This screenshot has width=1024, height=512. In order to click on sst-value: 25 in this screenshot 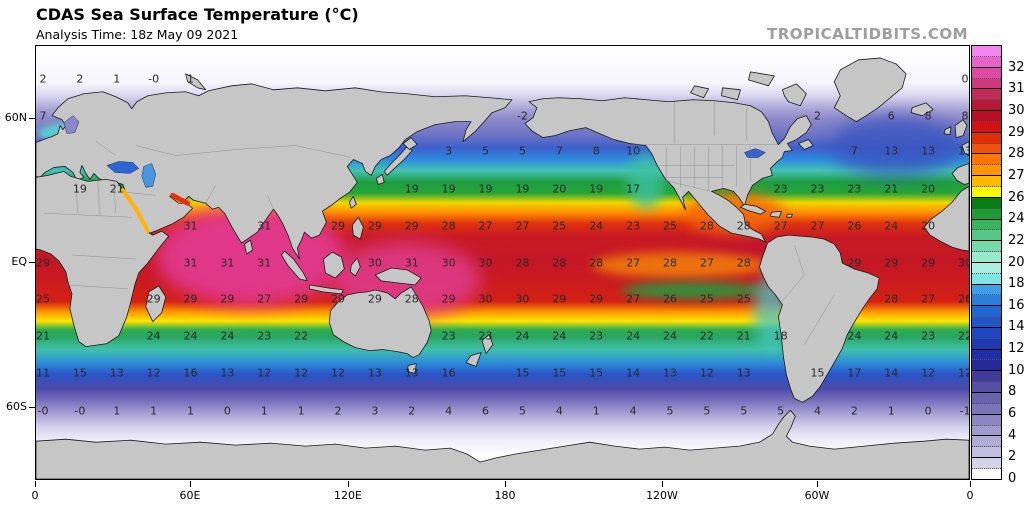, I will do `click(559, 226)`.